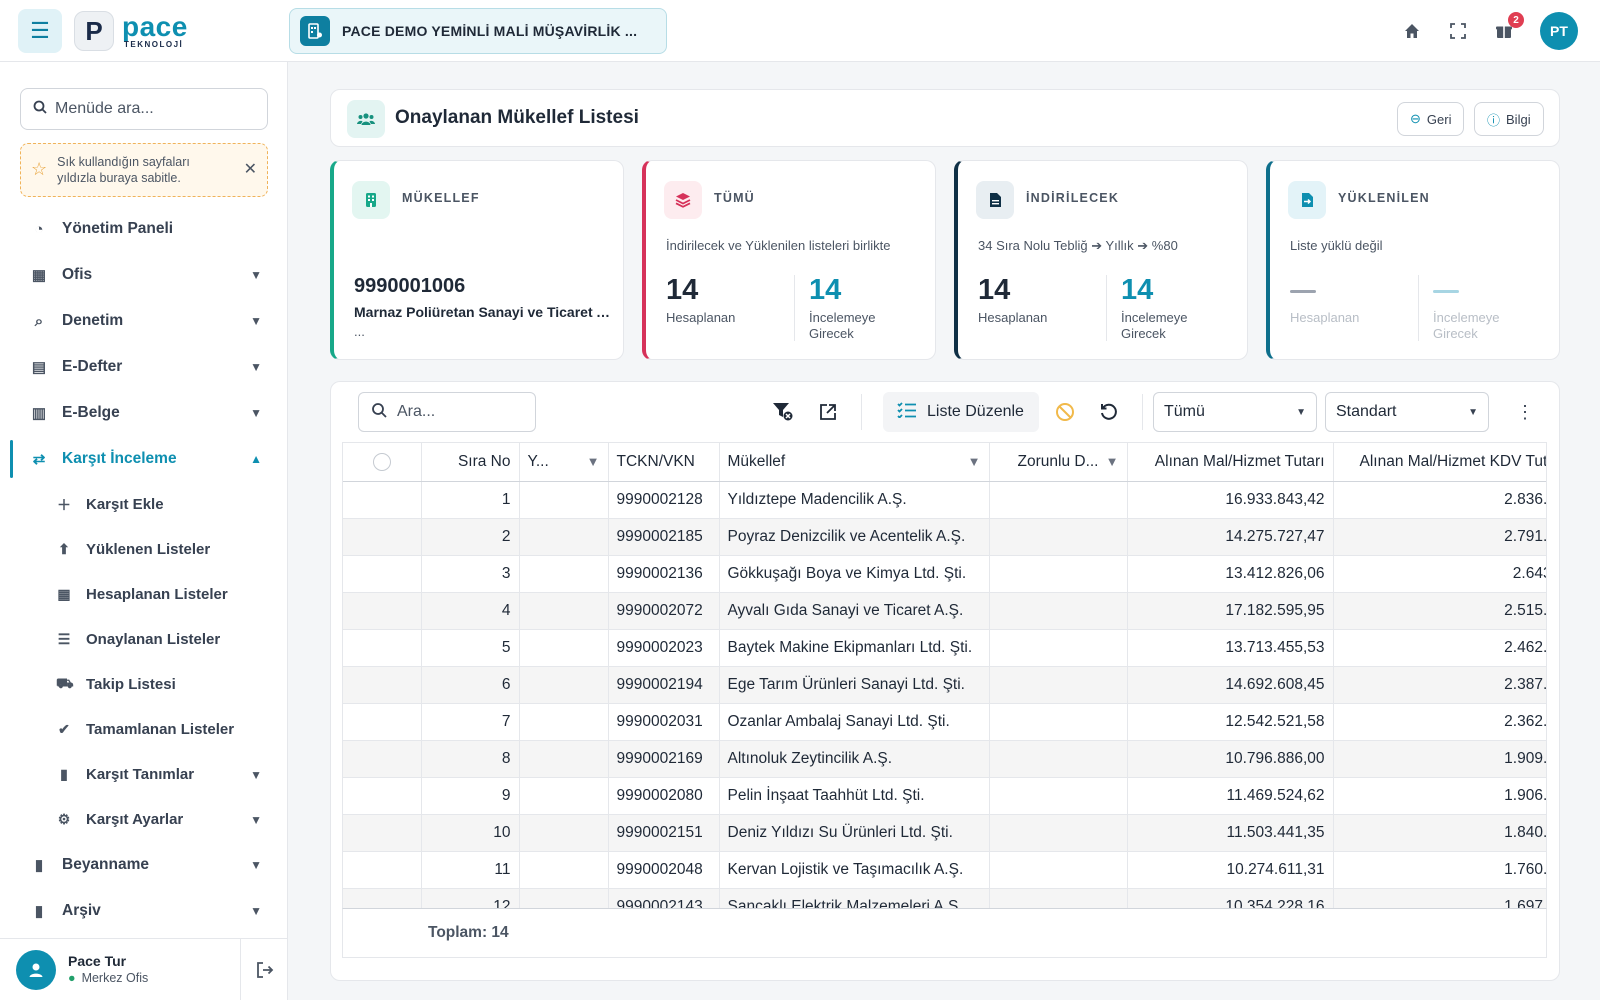 This screenshot has width=1600, height=1000. Describe the element at coordinates (39, 413) in the screenshot. I see `document-icon: ▥` at that location.